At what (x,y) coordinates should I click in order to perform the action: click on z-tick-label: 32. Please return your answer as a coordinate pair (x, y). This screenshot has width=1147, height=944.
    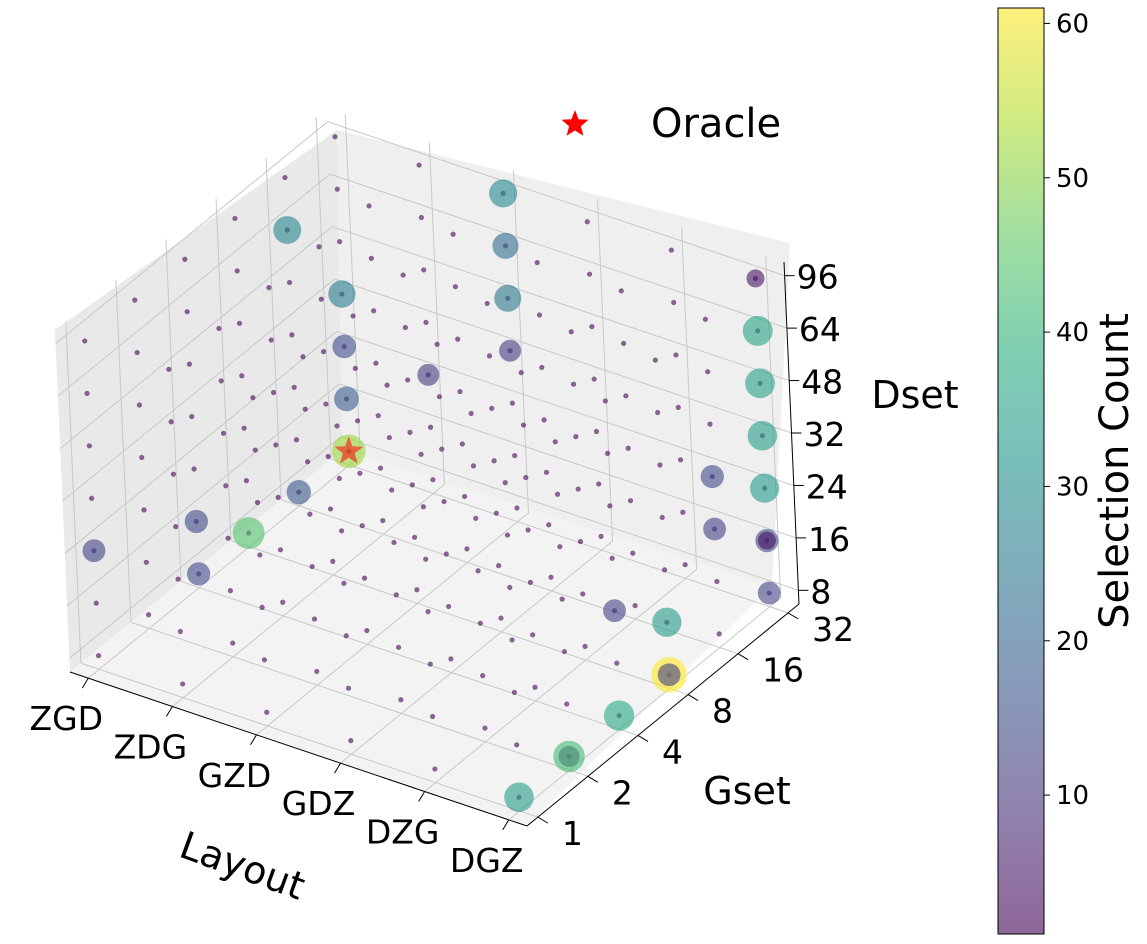
    Looking at the image, I should click on (825, 434).